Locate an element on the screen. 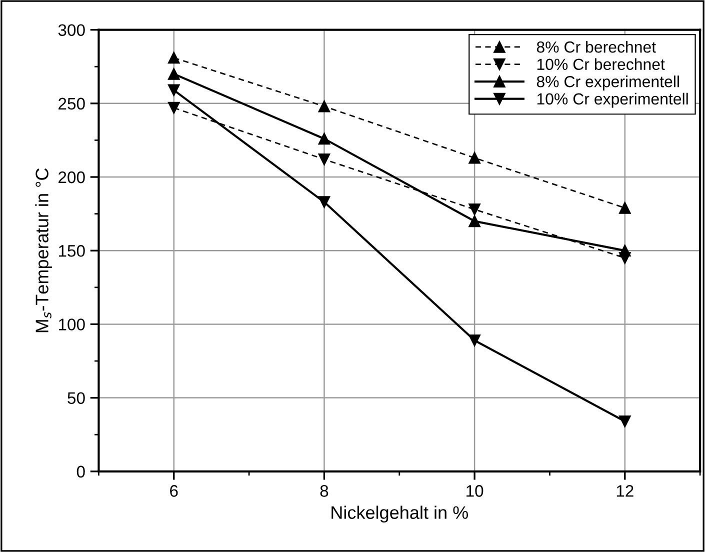 The image size is (705, 552). y-tick-label: 50 is located at coordinates (76, 398).